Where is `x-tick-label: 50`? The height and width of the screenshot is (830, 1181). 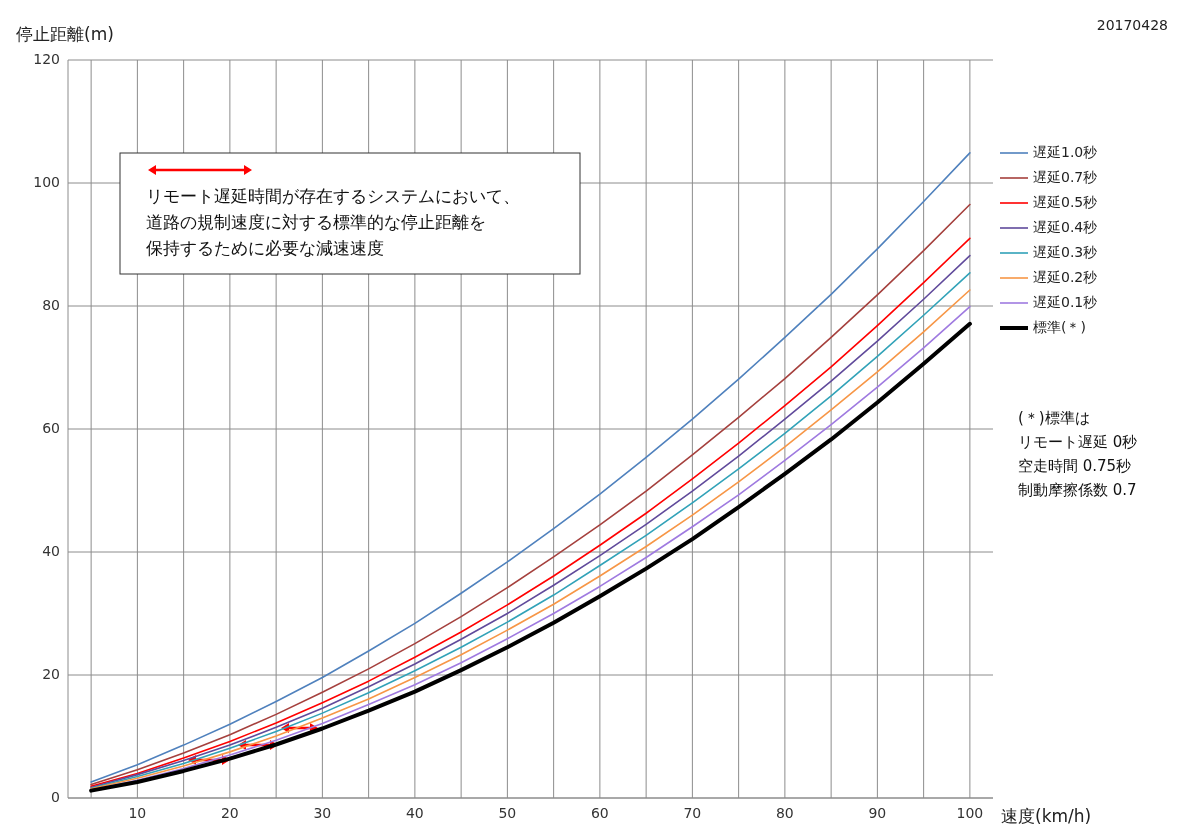
x-tick-label: 50 is located at coordinates (507, 813).